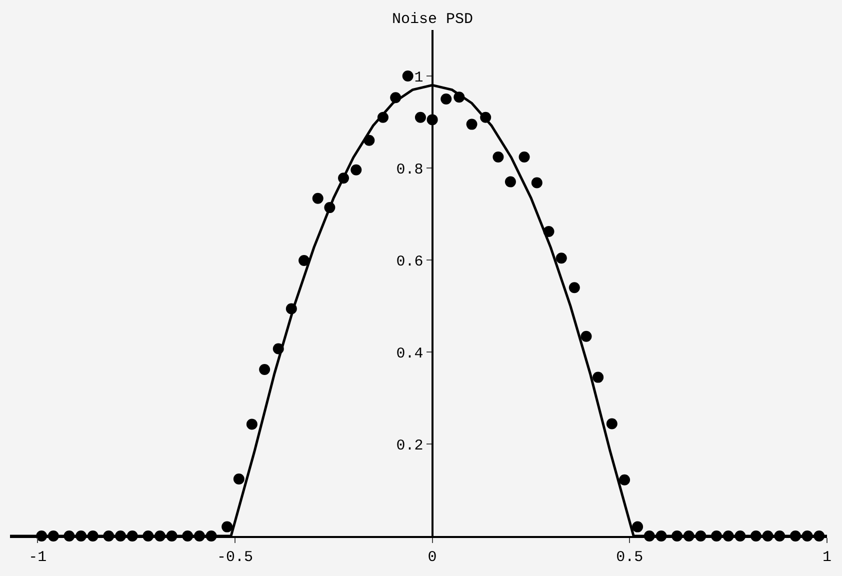 This screenshot has width=842, height=576. I want to click on y-axis-title: Noise PSD, so click(433, 19).